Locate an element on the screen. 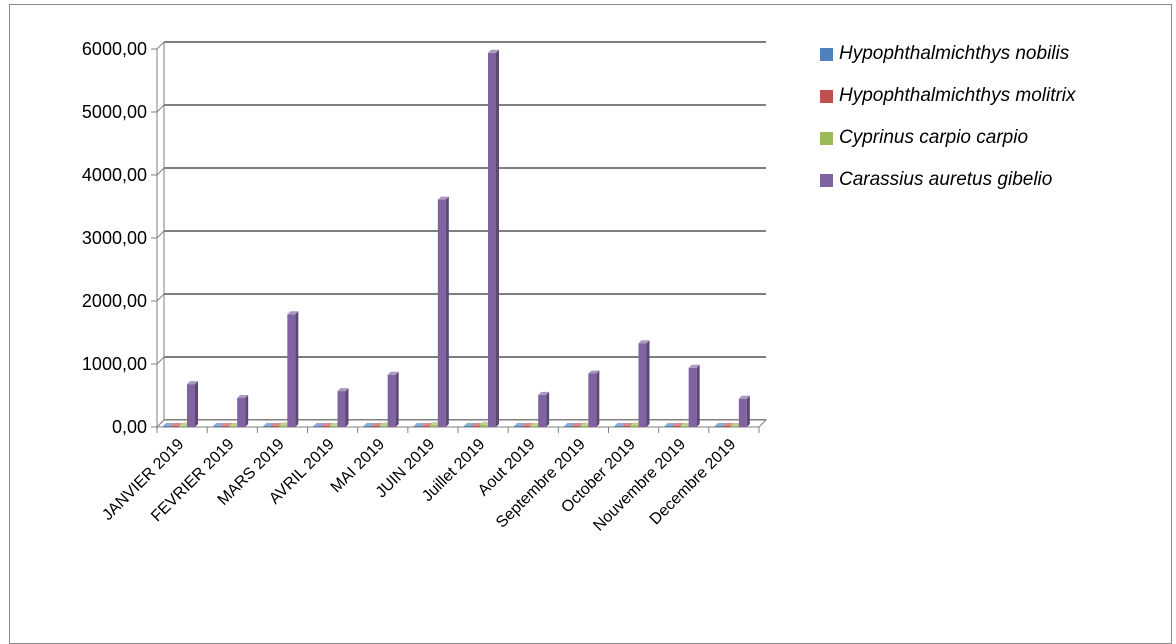  y-tick-label: 4000,00 is located at coordinates (114, 175).